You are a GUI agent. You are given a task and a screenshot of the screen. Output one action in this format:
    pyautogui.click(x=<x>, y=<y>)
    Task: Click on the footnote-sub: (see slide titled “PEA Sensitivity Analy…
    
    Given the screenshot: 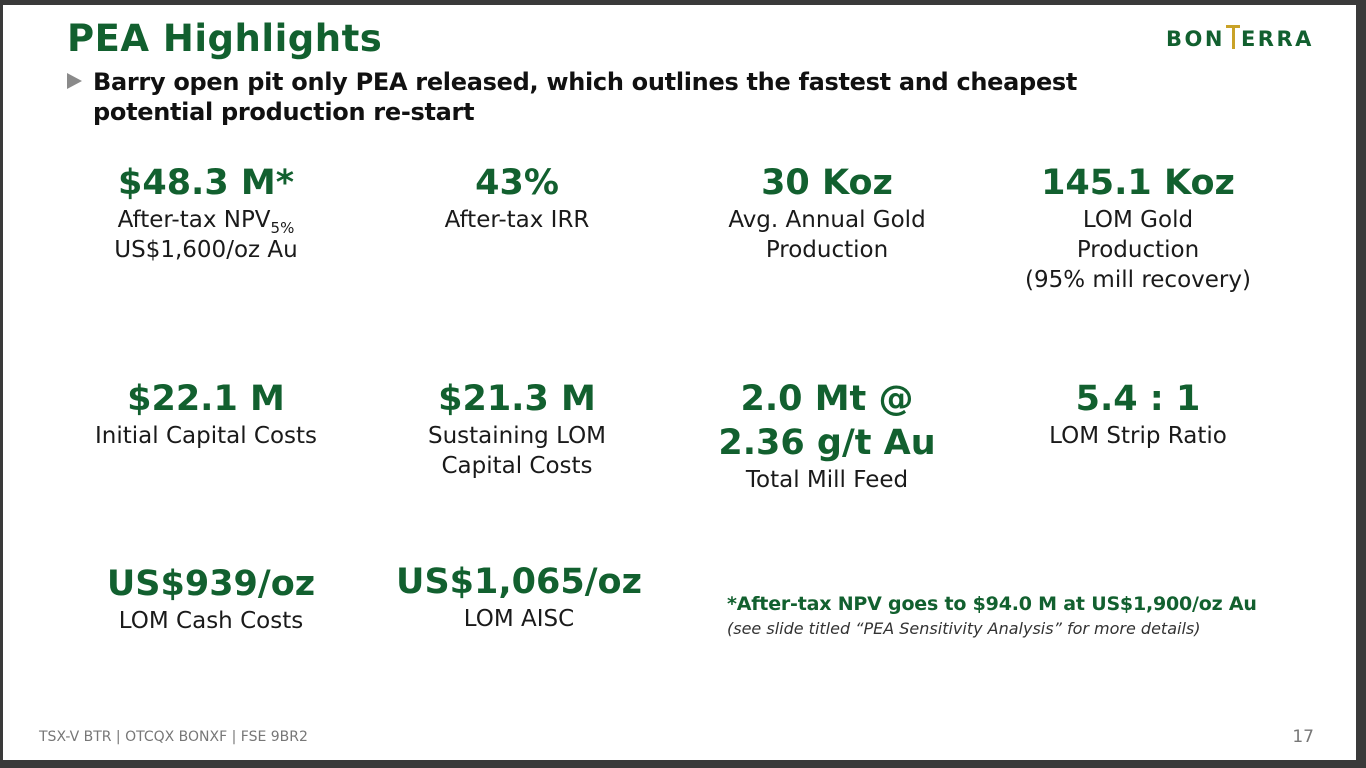 What is the action you would take?
    pyautogui.click(x=964, y=628)
    